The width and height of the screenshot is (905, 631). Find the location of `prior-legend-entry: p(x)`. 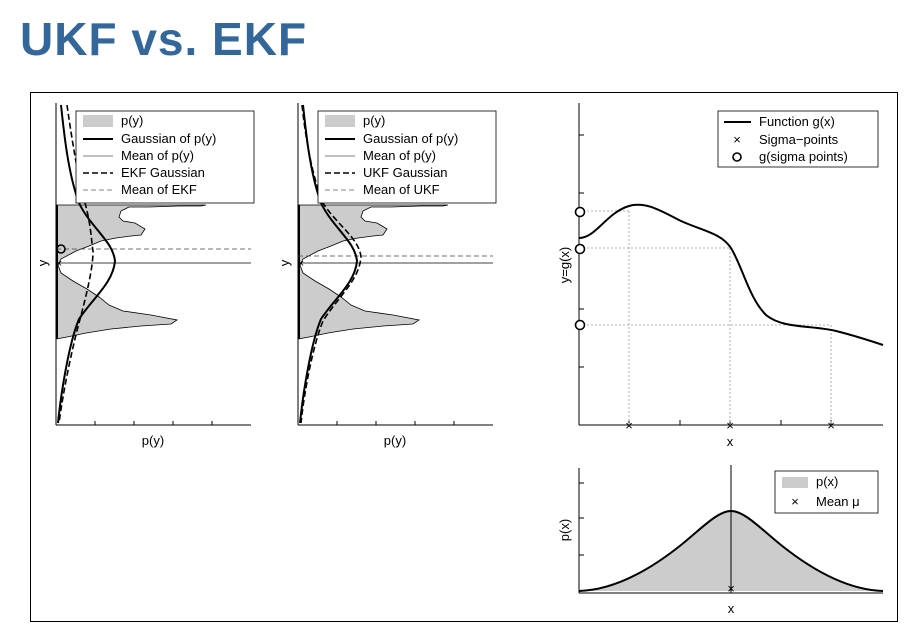

prior-legend-entry: p(x) is located at coordinates (827, 481).